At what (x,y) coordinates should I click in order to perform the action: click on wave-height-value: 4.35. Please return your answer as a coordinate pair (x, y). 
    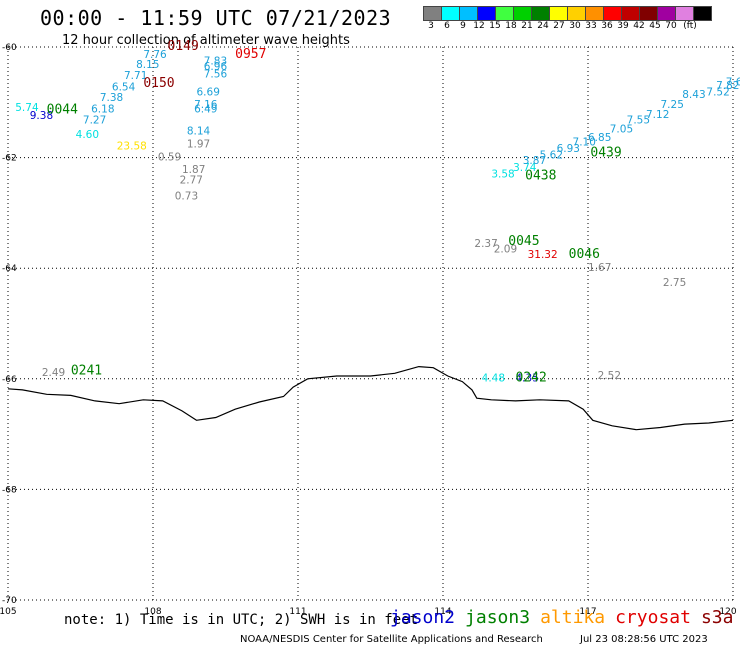
    Looking at the image, I should click on (527, 379).